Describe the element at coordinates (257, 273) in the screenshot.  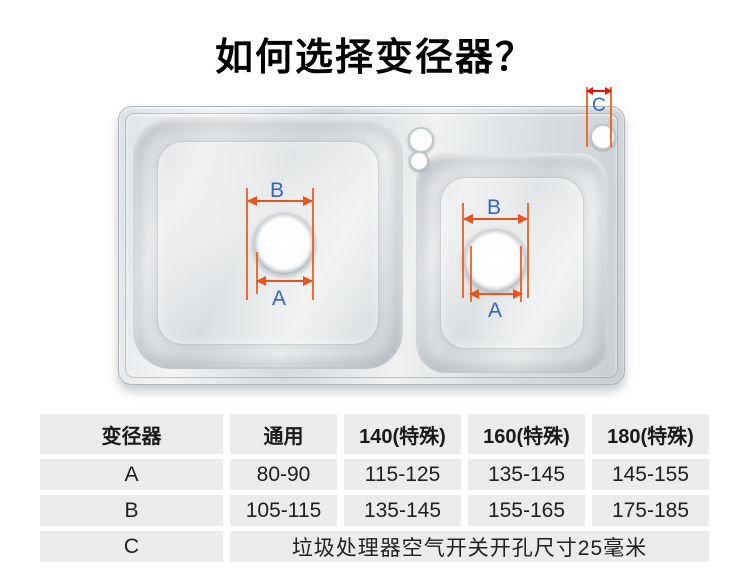
I see `extension-tick-a-left` at that location.